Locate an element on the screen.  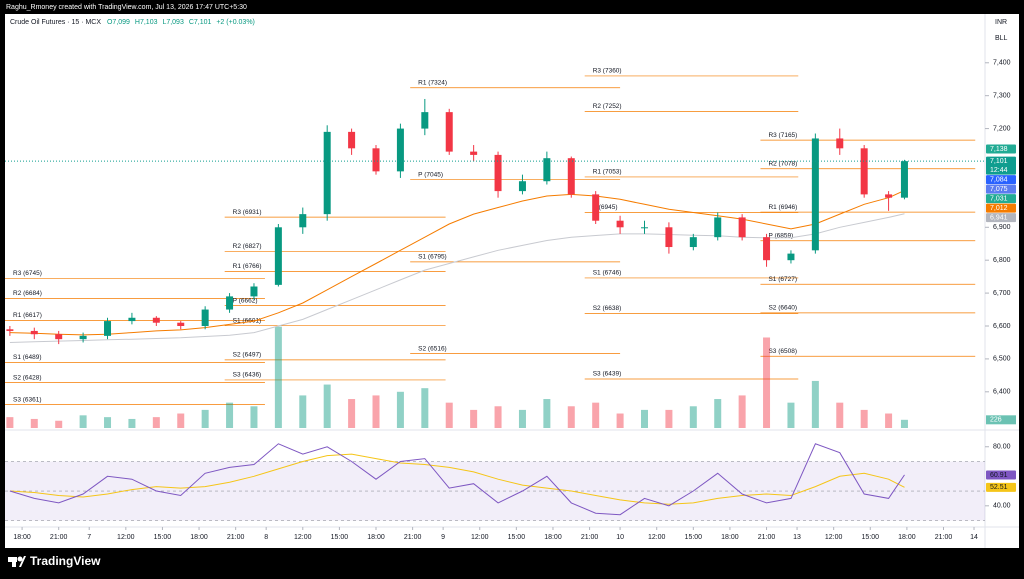
pivot-label: R2 (6684) is located at coordinates (27, 293).